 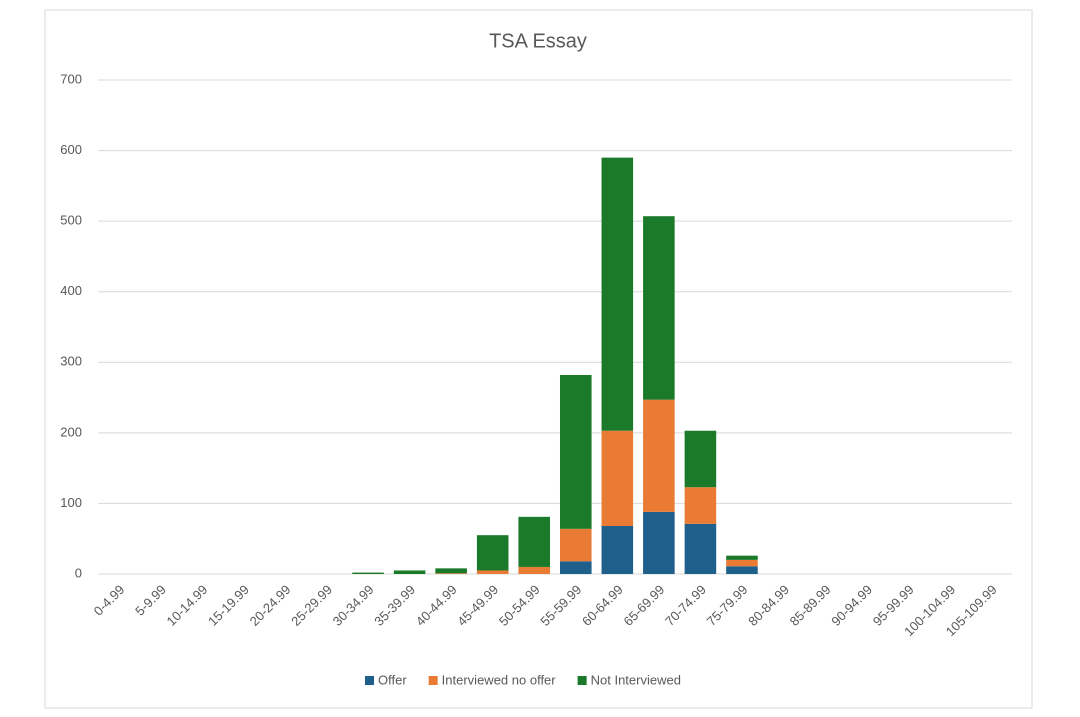 I want to click on legend-label: Not Interviewed, so click(x=636, y=679).